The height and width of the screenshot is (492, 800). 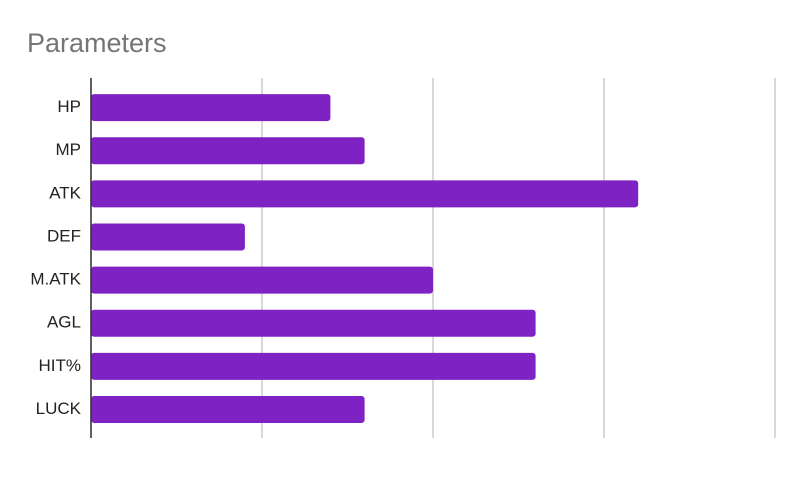 I want to click on y-tick-label: LUCK, so click(x=59, y=408).